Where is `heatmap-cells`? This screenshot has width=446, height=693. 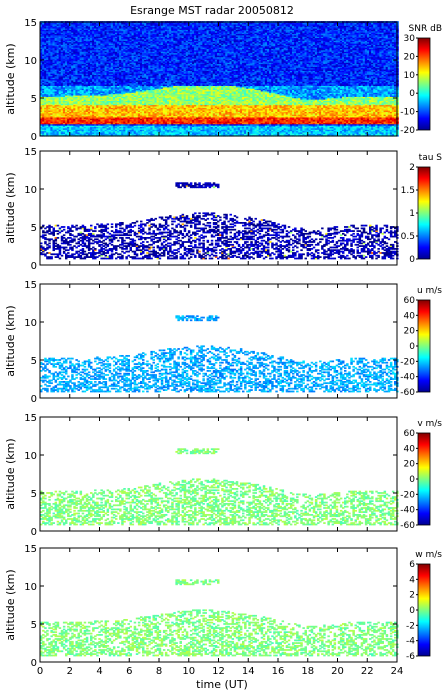
heatmap-cells is located at coordinates (219, 78).